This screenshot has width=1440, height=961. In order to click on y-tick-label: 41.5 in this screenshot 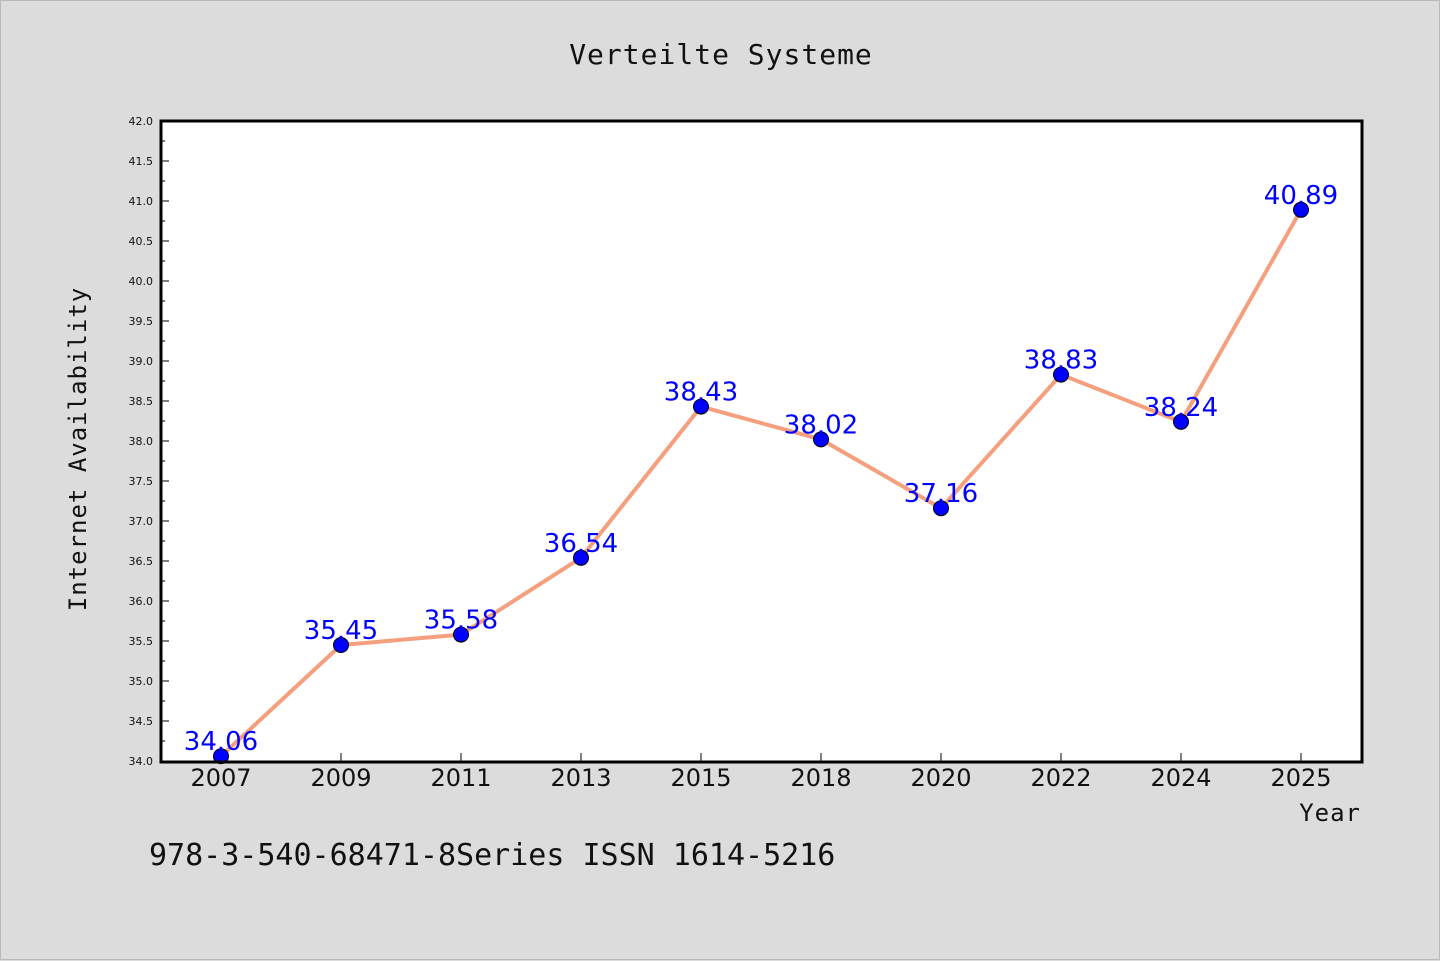, I will do `click(141, 161)`.